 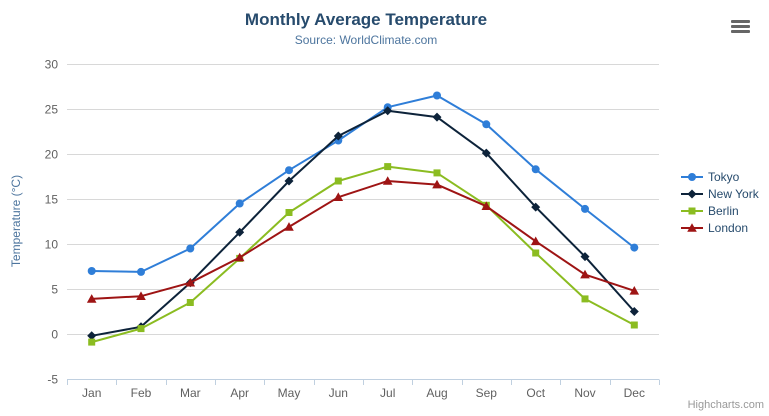 I want to click on data-point-tokyo-aug, so click(x=437, y=95).